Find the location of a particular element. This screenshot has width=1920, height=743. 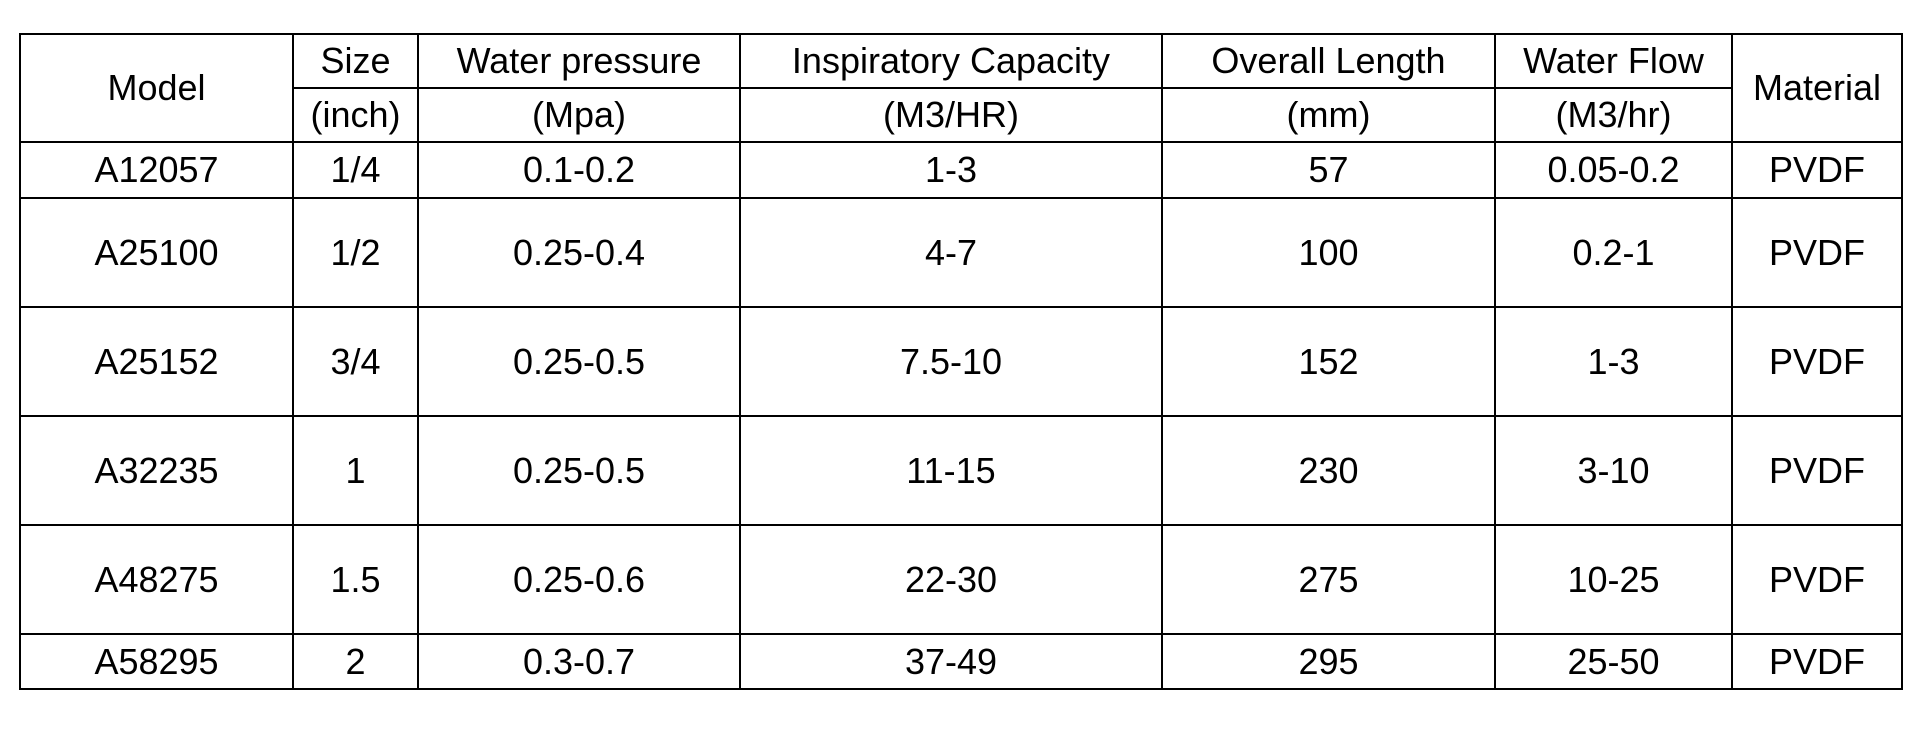

cell-model: A25100 is located at coordinates (156, 252).